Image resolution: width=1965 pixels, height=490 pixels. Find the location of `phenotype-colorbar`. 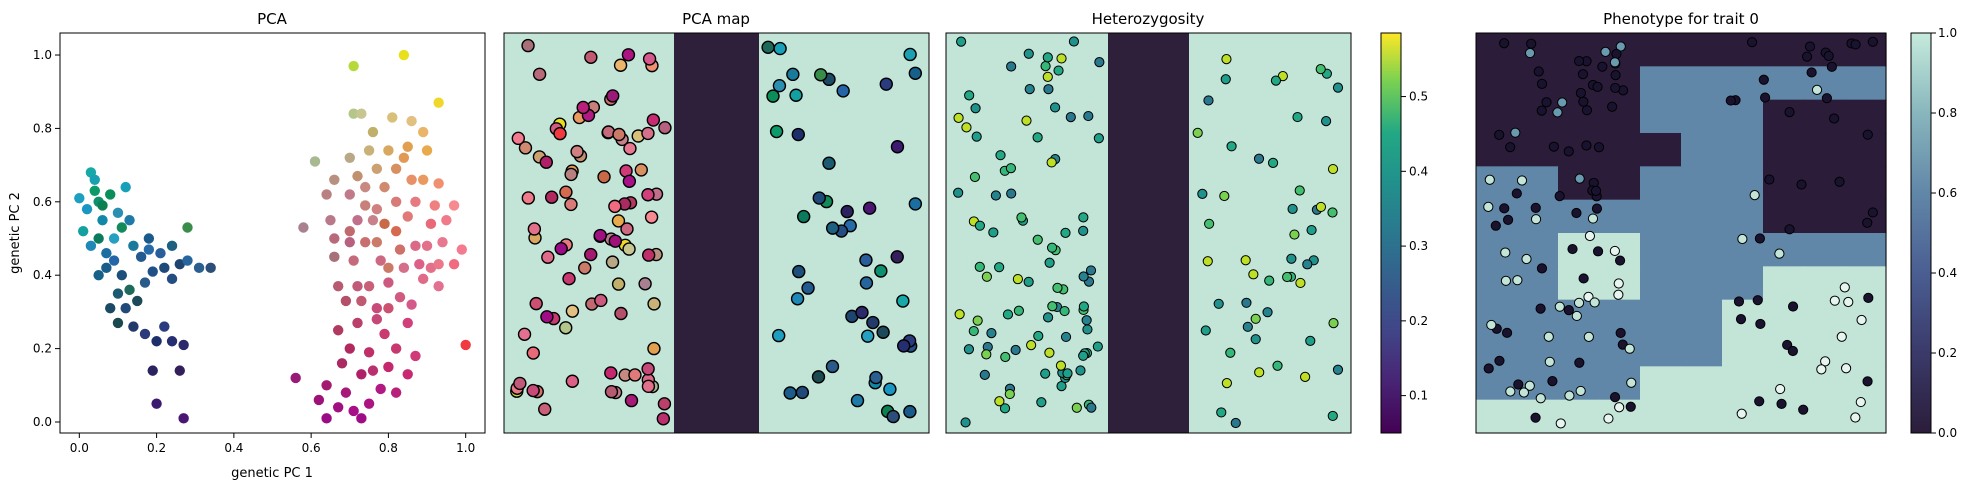

phenotype-colorbar is located at coordinates (1921, 233).